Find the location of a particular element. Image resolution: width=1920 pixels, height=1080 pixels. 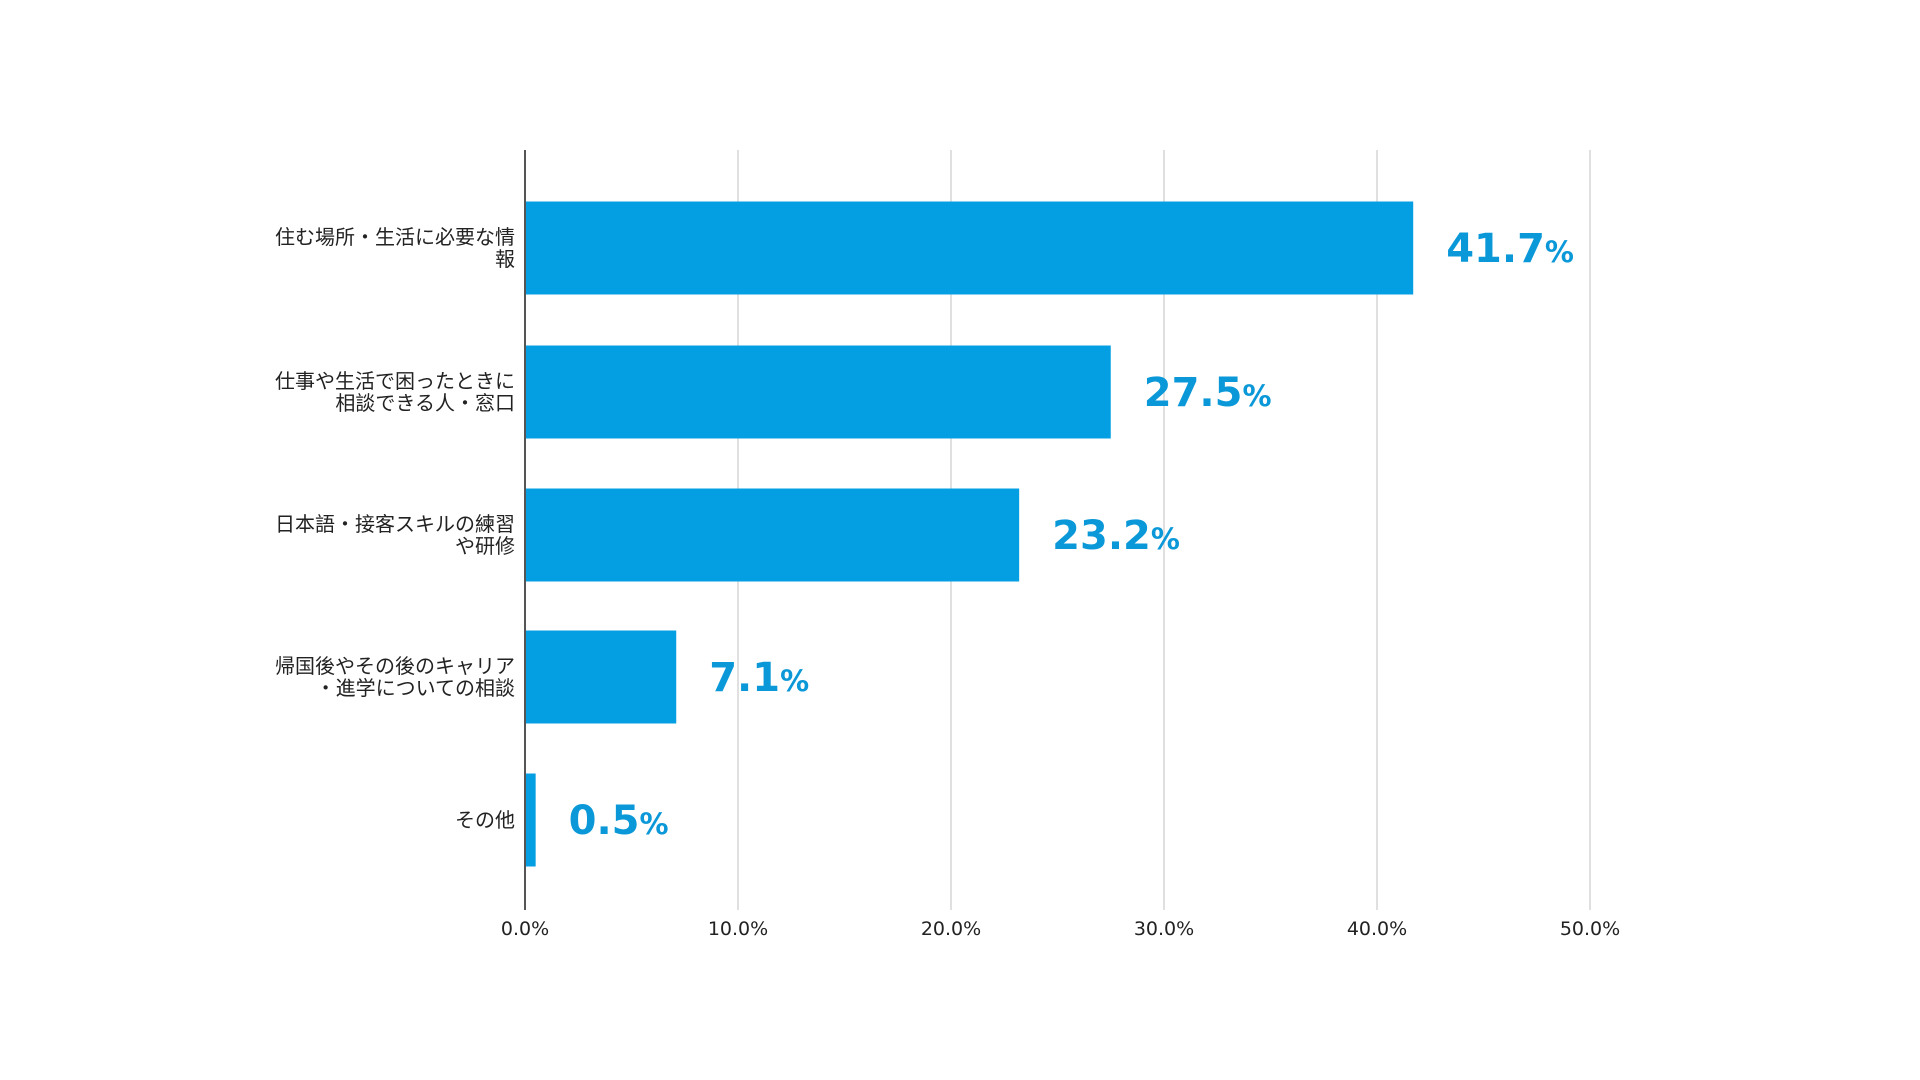

category-label: 日本語・接客スキルの練習 is located at coordinates (395, 524).